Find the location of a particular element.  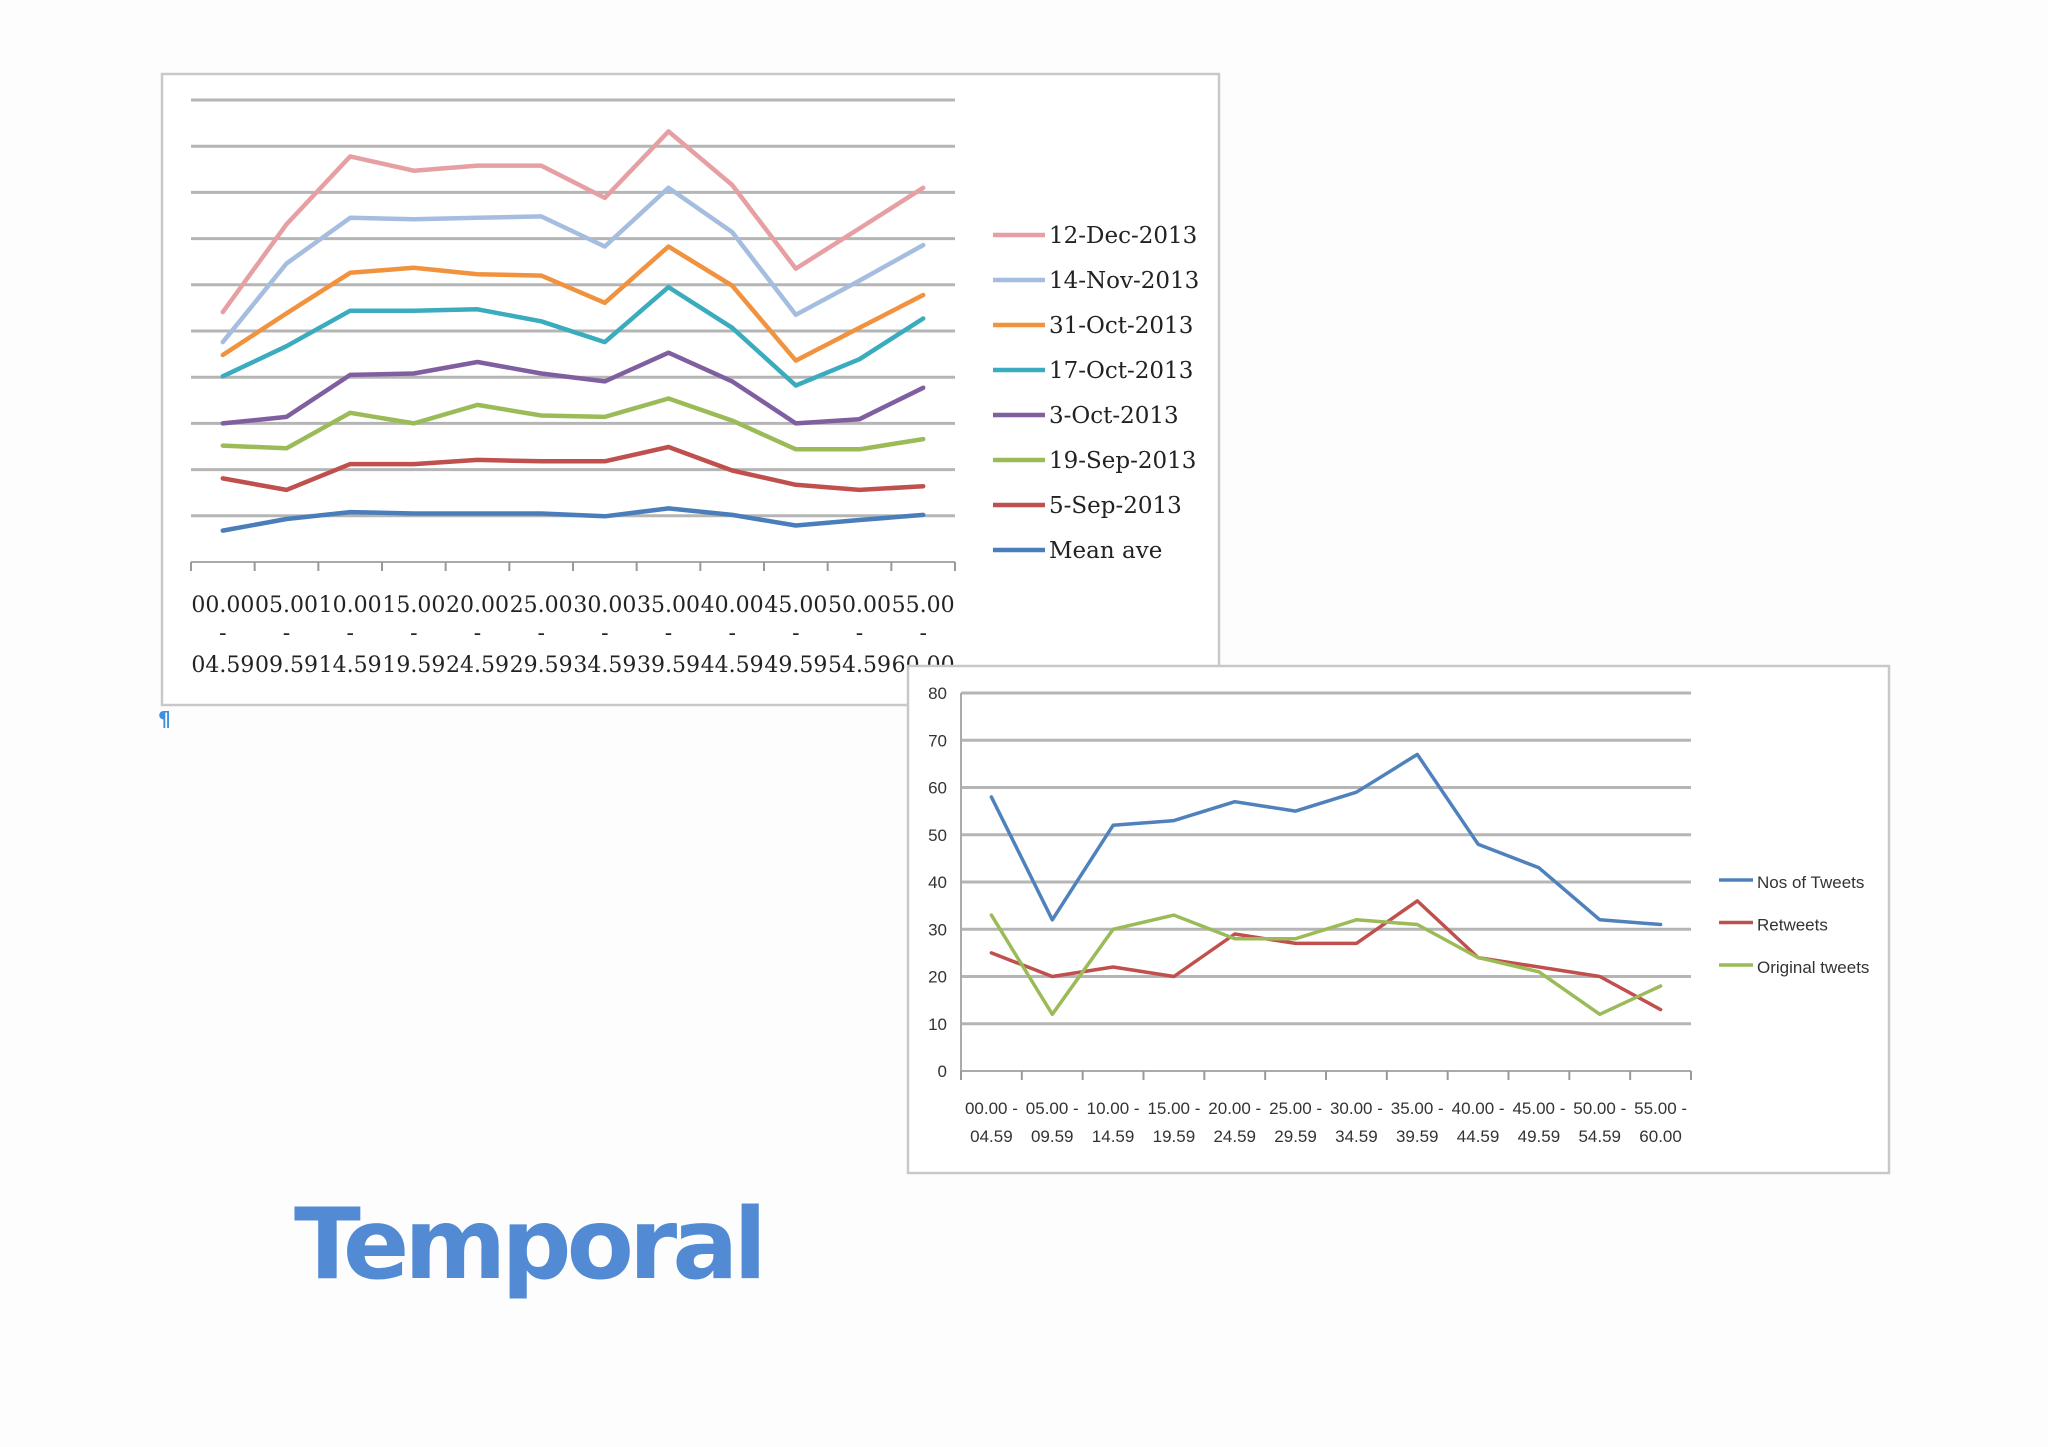

series-line-12-dec-2013 is located at coordinates (573, 222).